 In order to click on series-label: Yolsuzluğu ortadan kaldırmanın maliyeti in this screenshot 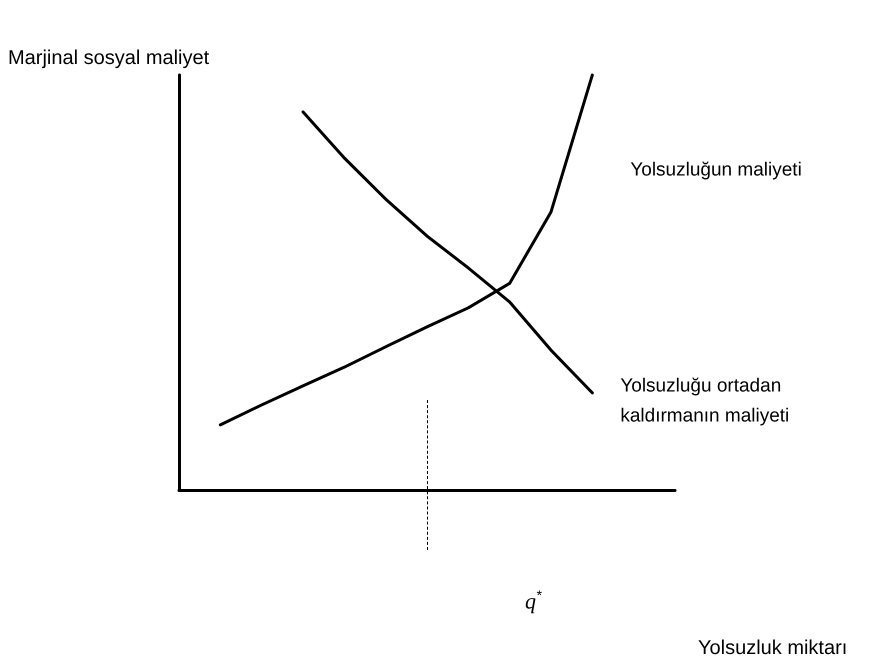, I will do `click(705, 400)`.